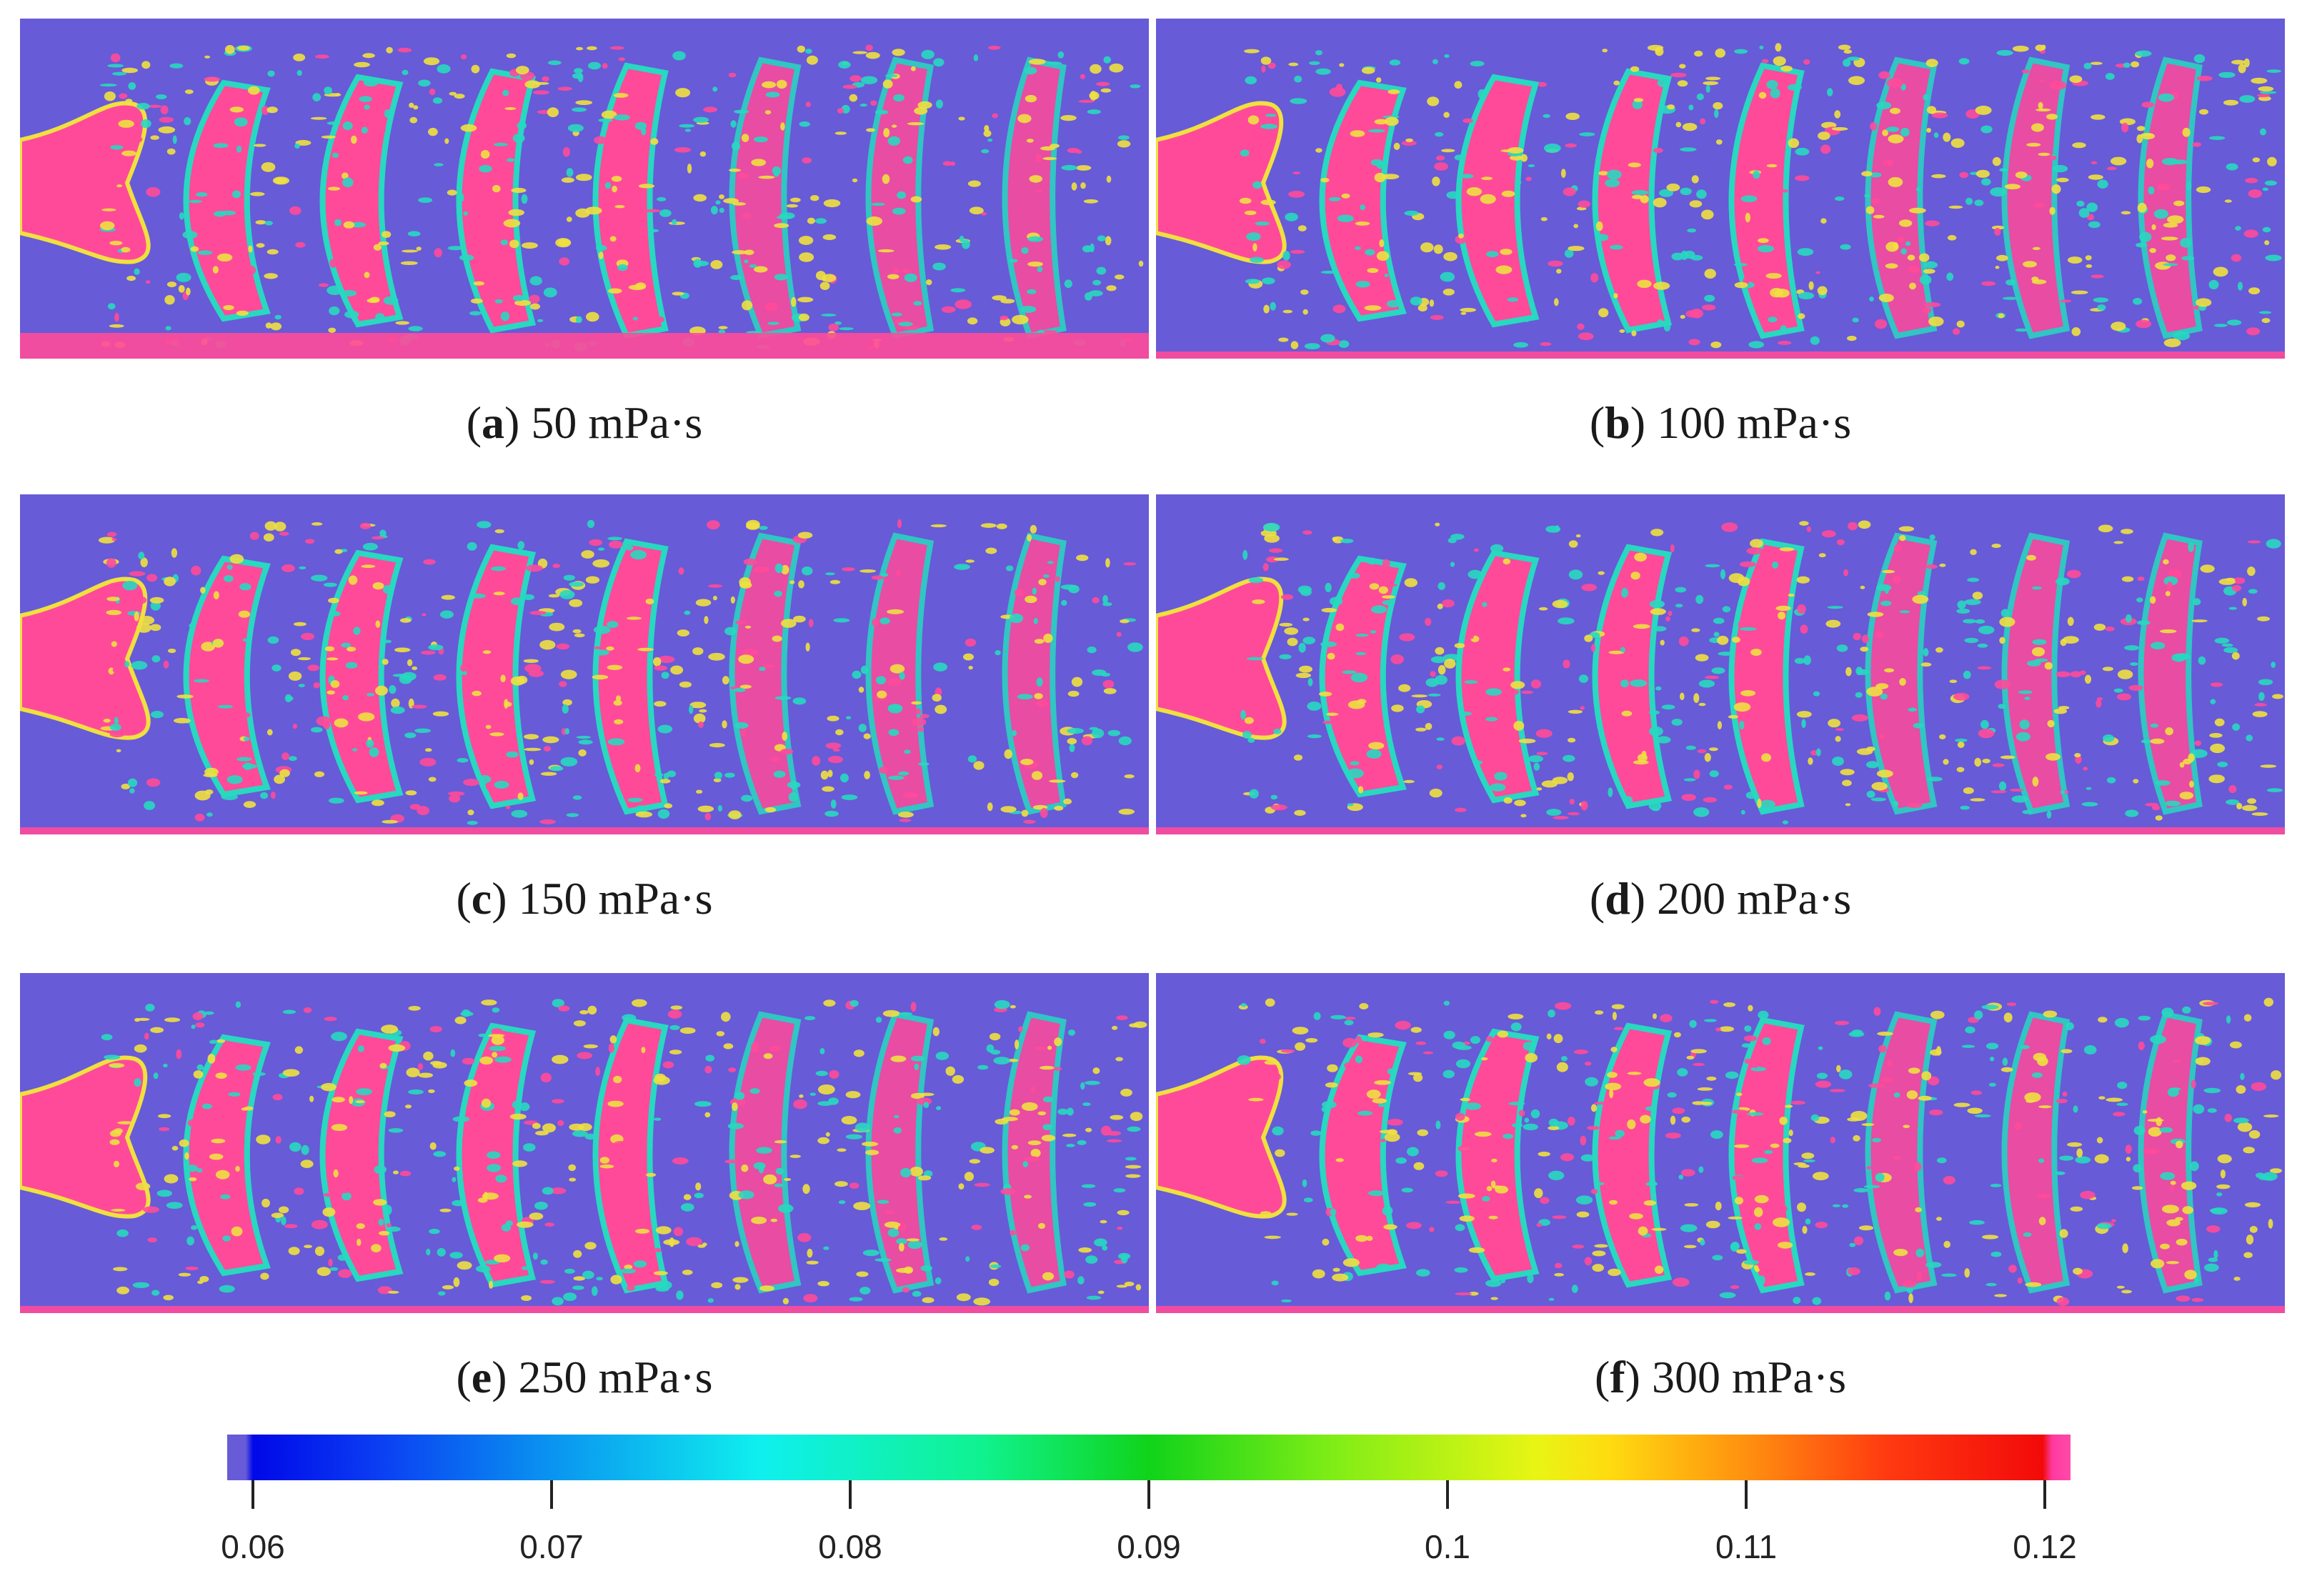  Describe the element at coordinates (621, 198) in the screenshot. I see `speckle-layer` at that location.